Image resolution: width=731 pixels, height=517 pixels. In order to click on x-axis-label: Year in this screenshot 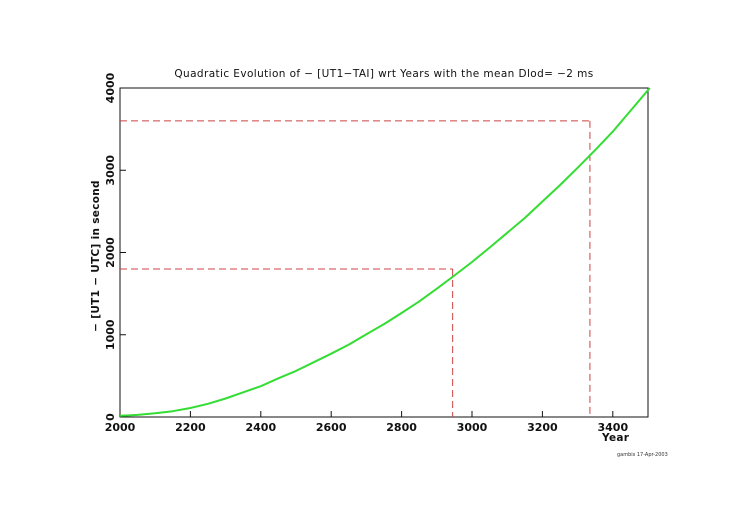, I will do `click(615, 438)`.